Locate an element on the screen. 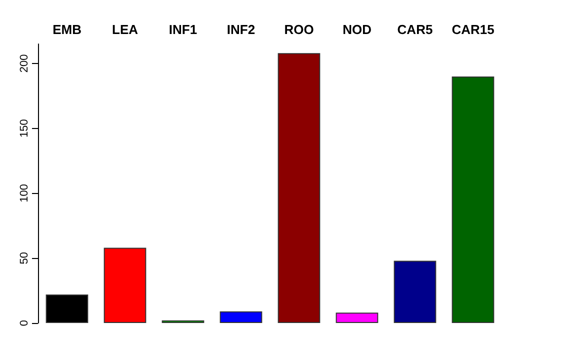  x-tick-label: LEA is located at coordinates (125, 29).